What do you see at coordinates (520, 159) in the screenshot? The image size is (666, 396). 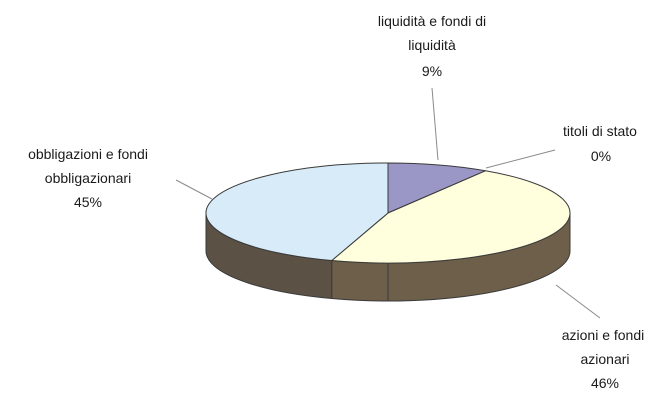 I see `leader-line-titoli-di-stato` at bounding box center [520, 159].